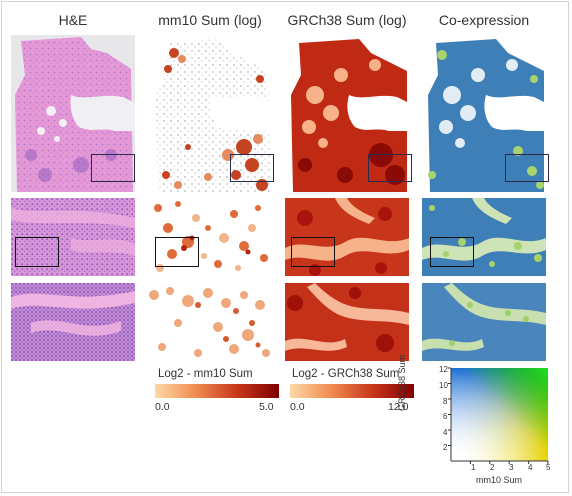 This screenshot has width=572, height=496. Describe the element at coordinates (266, 407) in the screenshot. I see `mm10-colorbar-max: 5.0` at that location.